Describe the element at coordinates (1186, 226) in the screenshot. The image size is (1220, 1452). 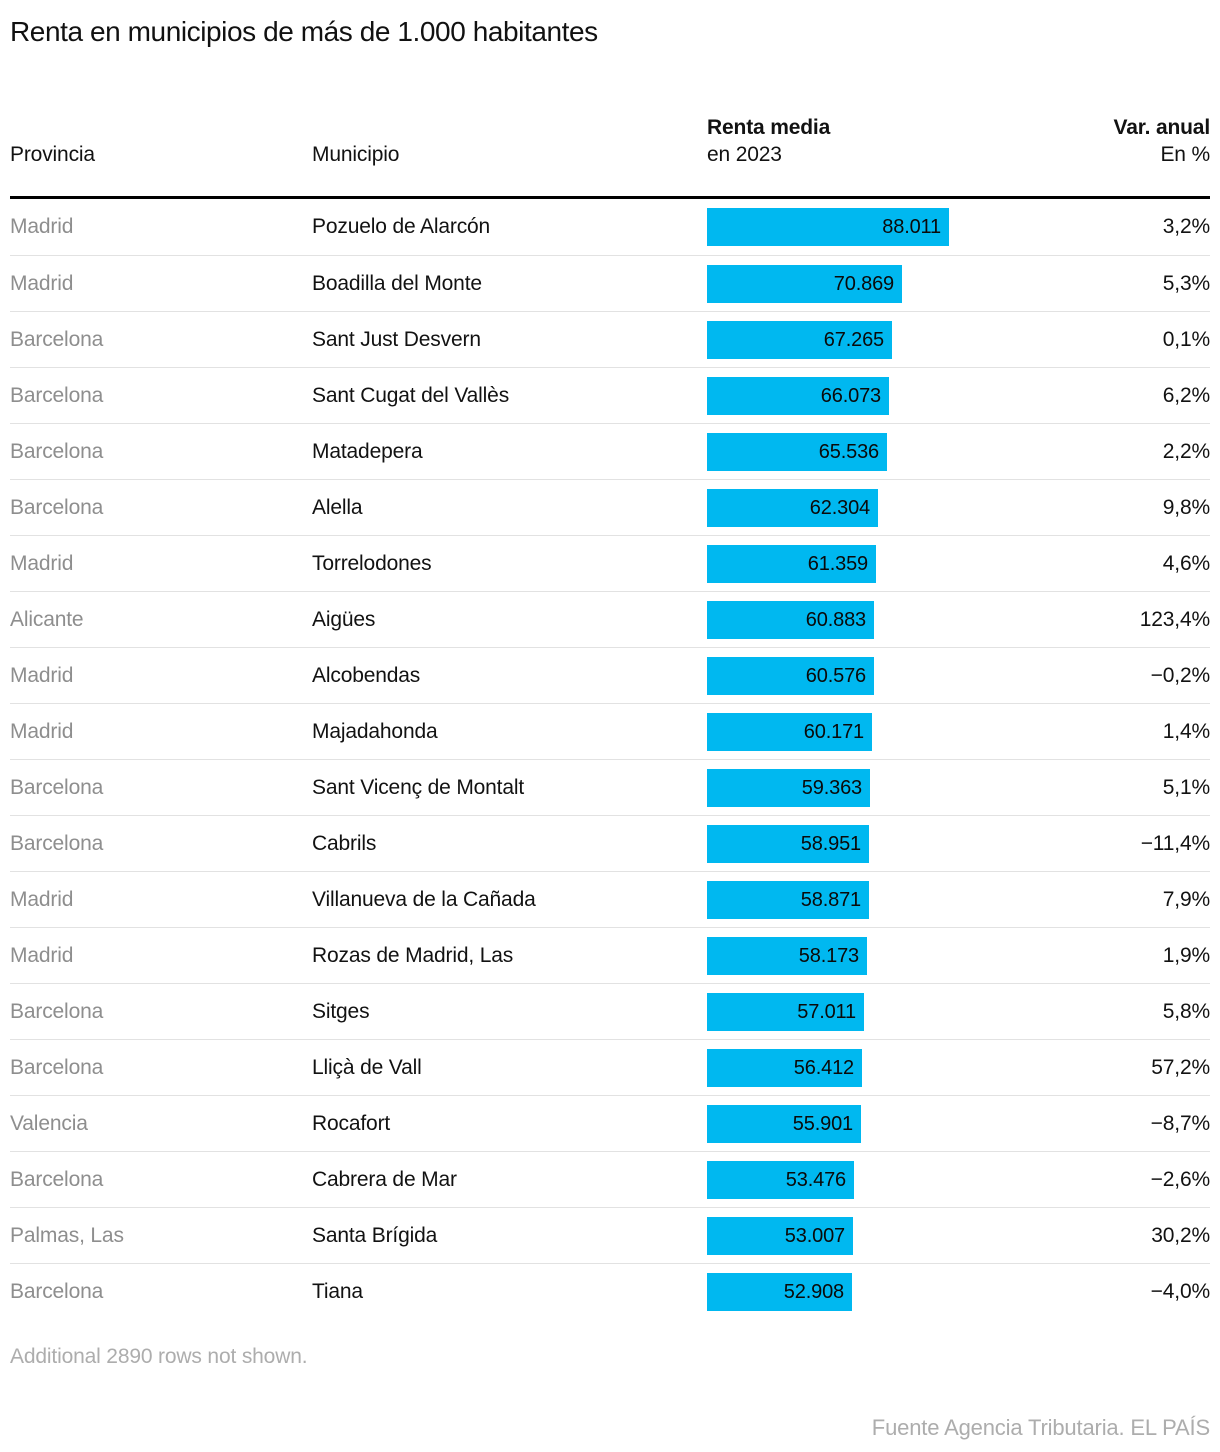
I see `var-cell: 3,2%` at that location.